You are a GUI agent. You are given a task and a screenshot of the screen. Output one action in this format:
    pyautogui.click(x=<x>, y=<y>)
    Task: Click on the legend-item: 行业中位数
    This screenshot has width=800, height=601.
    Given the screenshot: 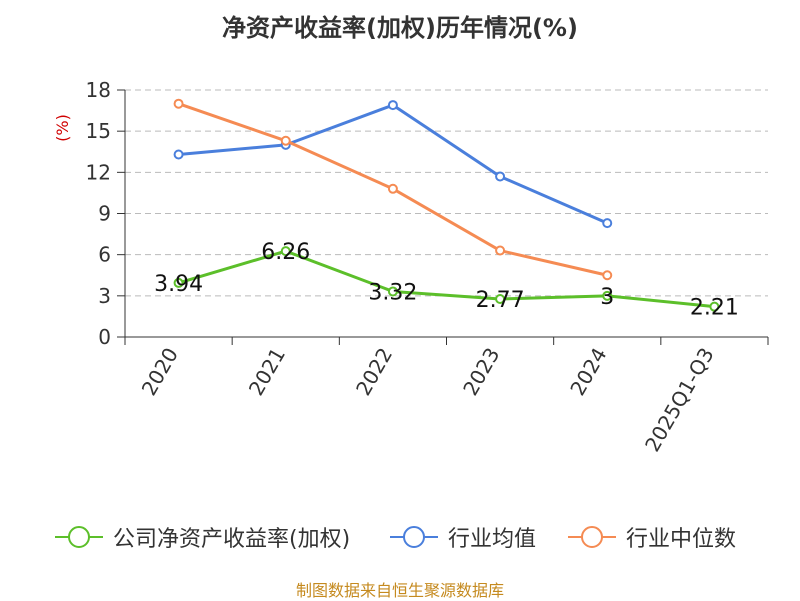 What is the action you would take?
    pyautogui.click(x=652, y=537)
    